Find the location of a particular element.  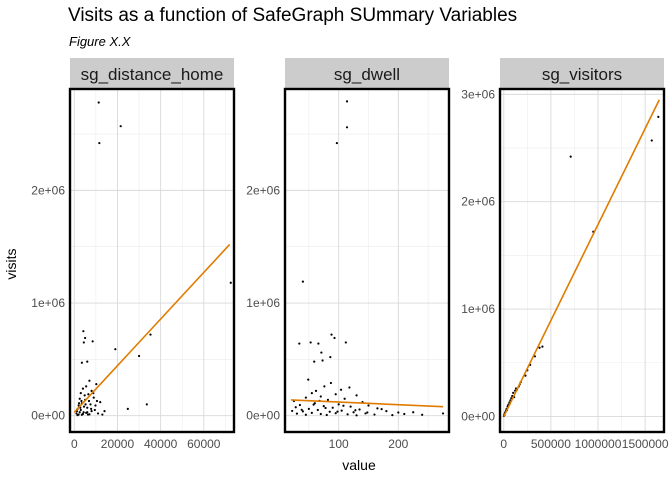

x-tick-label: 20000 is located at coordinates (118, 444).